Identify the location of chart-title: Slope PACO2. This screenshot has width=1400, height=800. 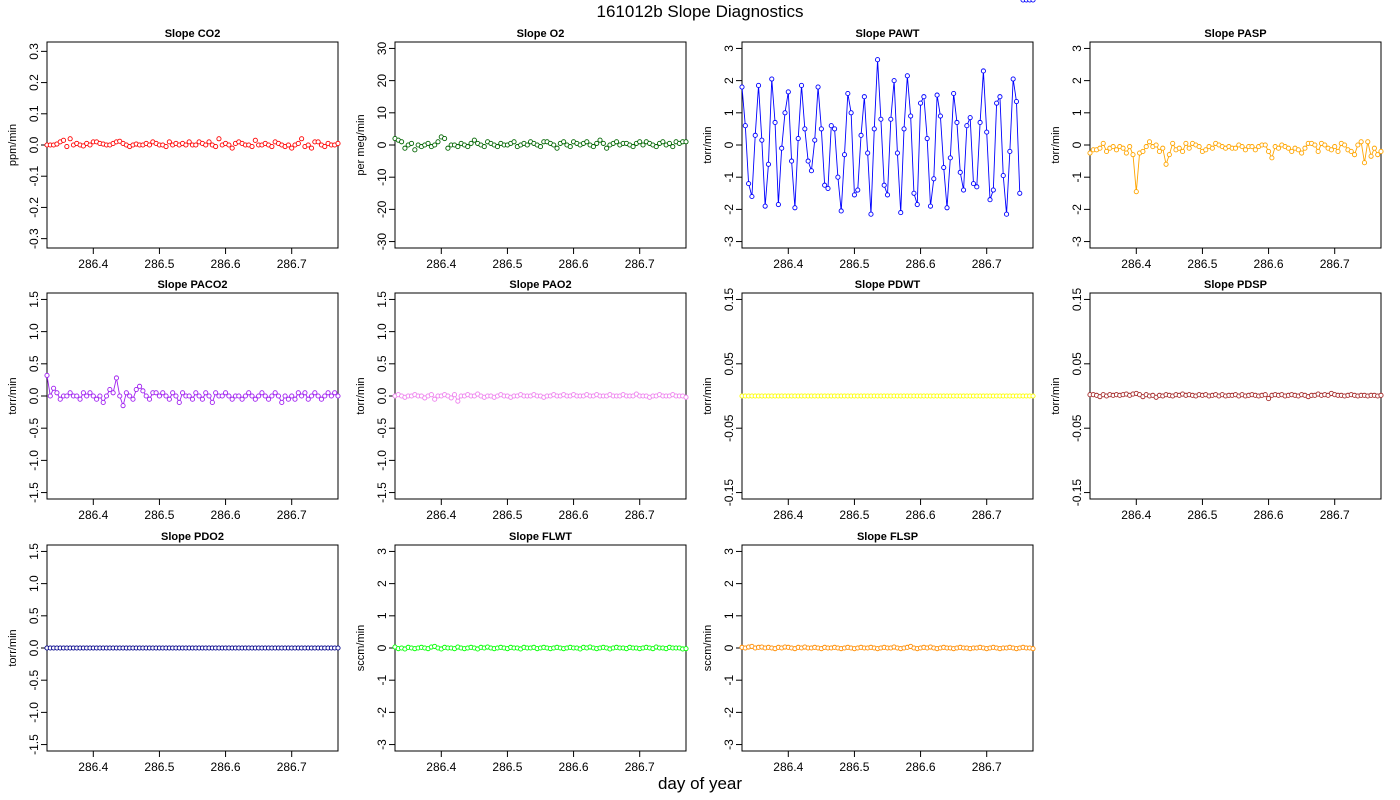
(192, 285).